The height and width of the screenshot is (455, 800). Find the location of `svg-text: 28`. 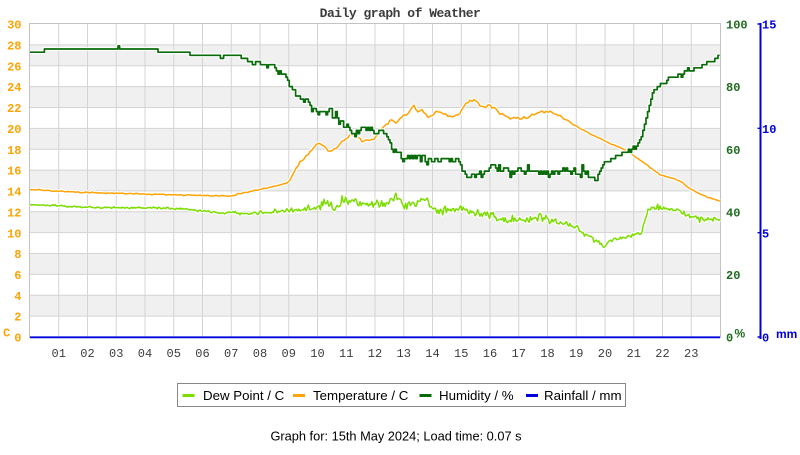

svg-text: 28 is located at coordinates (14, 47).